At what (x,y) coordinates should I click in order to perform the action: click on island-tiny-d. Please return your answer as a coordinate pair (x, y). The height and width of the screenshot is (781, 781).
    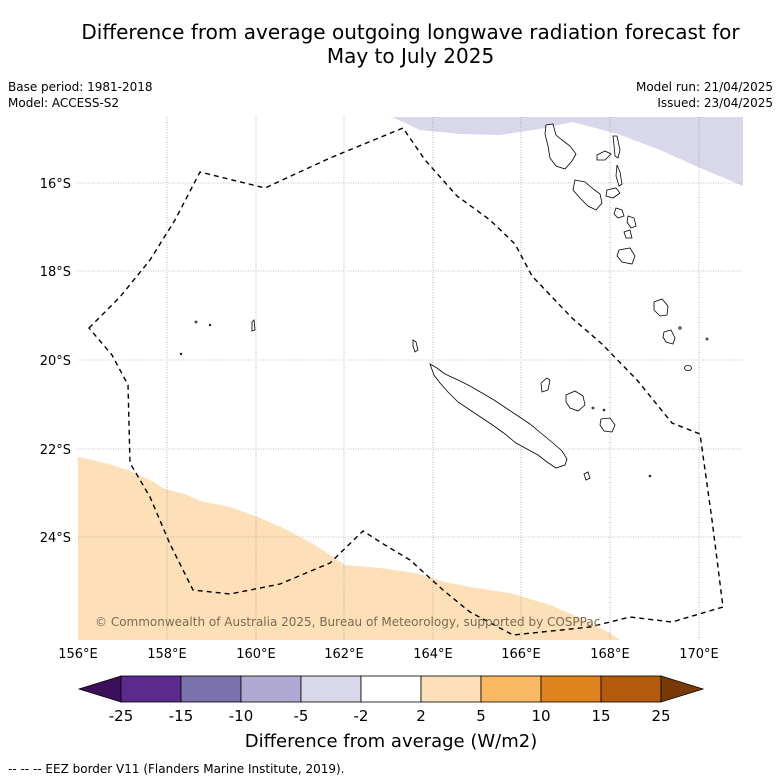
    Looking at the image, I should click on (650, 476).